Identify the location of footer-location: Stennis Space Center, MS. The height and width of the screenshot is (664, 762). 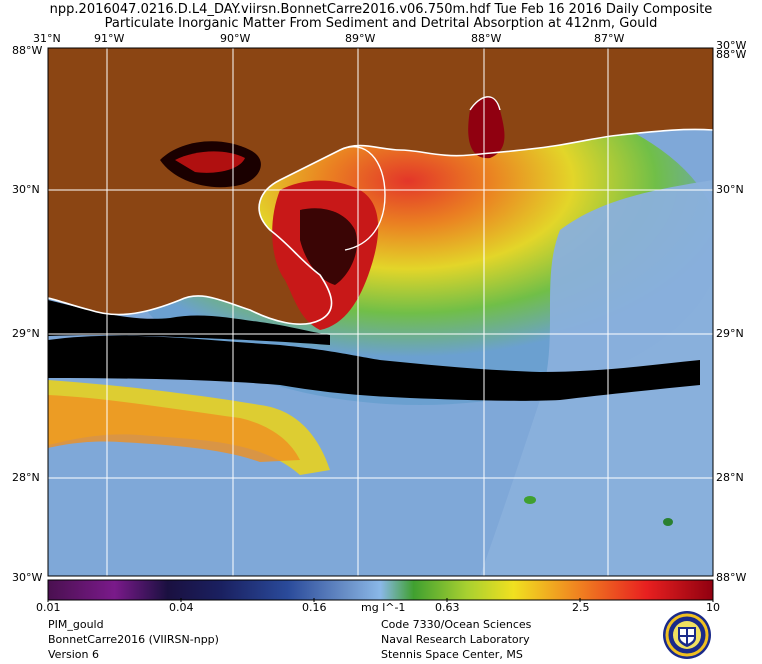
(452, 654).